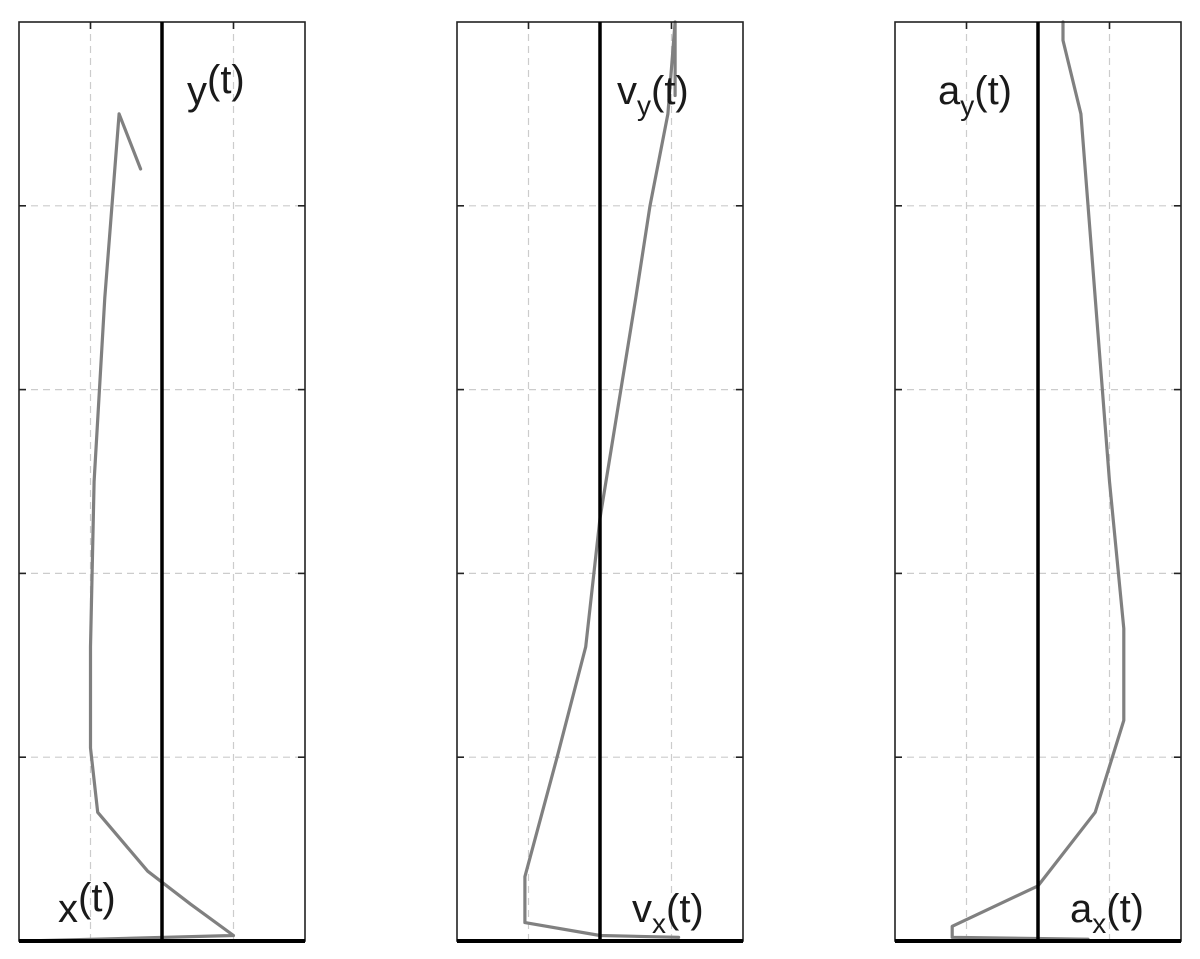 The width and height of the screenshot is (1200, 959). I want to click on series-line, so click(1038, 480).